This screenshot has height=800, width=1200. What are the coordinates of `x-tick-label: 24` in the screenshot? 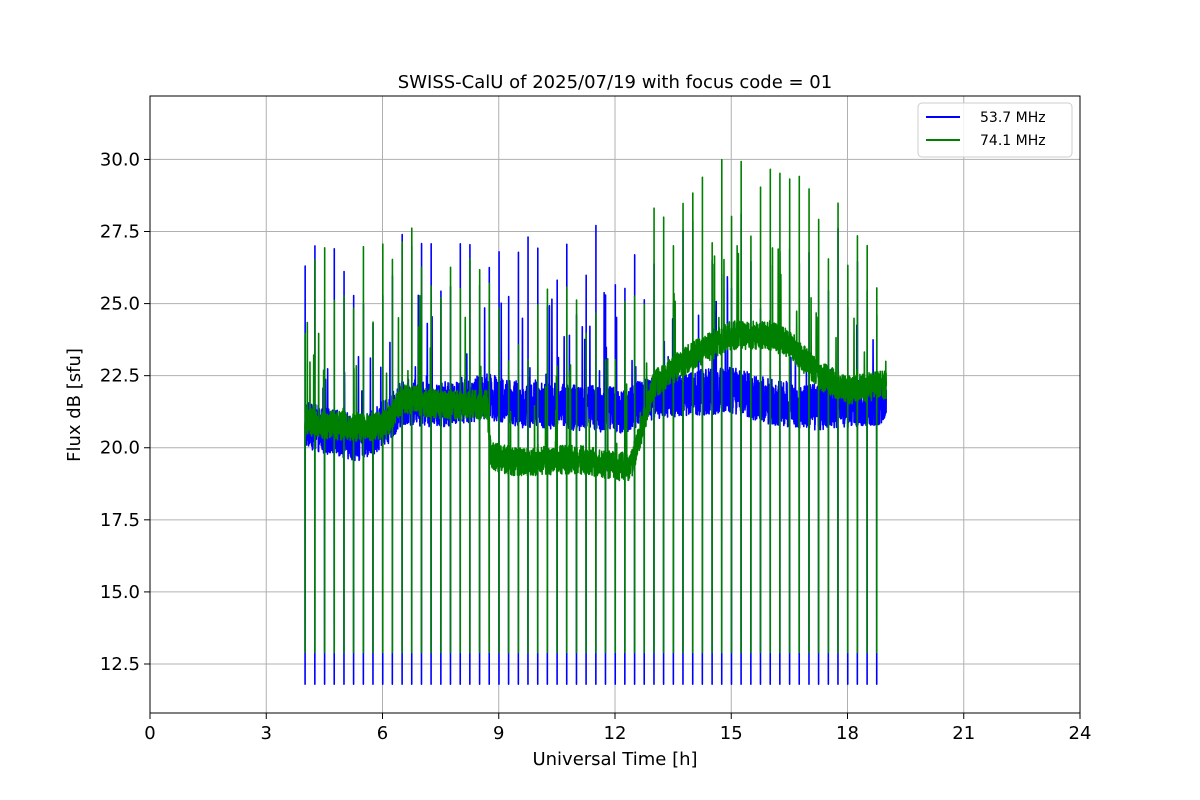 It's located at (1080, 733).